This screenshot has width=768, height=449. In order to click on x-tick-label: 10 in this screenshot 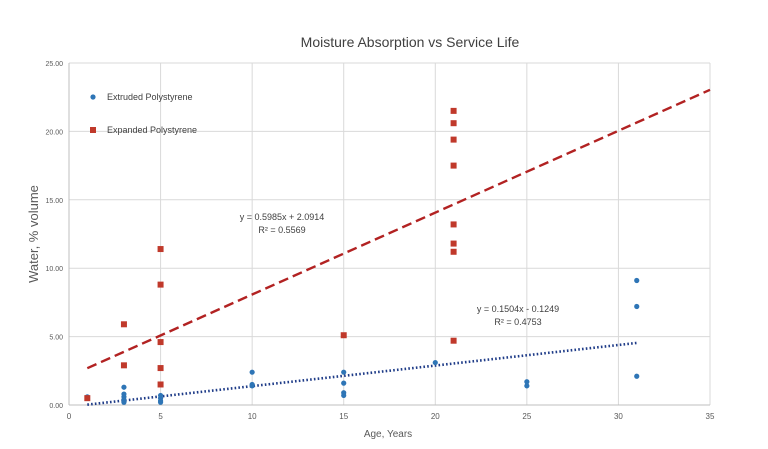, I will do `click(252, 416)`.